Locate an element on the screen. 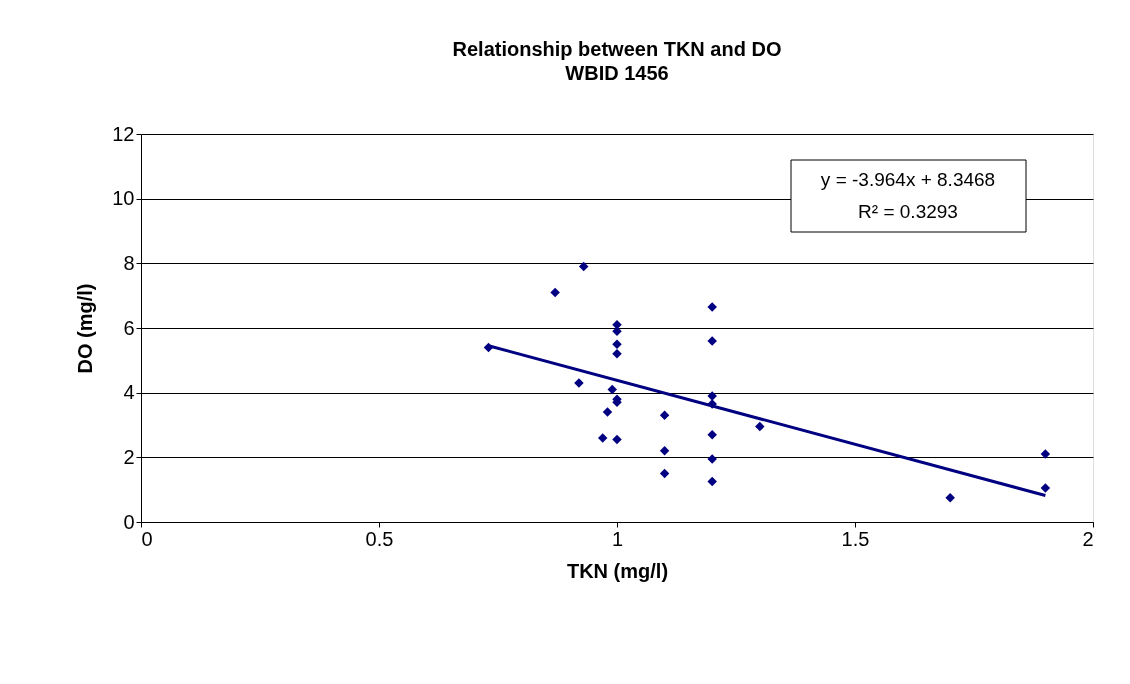 The height and width of the screenshot is (684, 1130). x-tick-label: 1 is located at coordinates (617, 538).